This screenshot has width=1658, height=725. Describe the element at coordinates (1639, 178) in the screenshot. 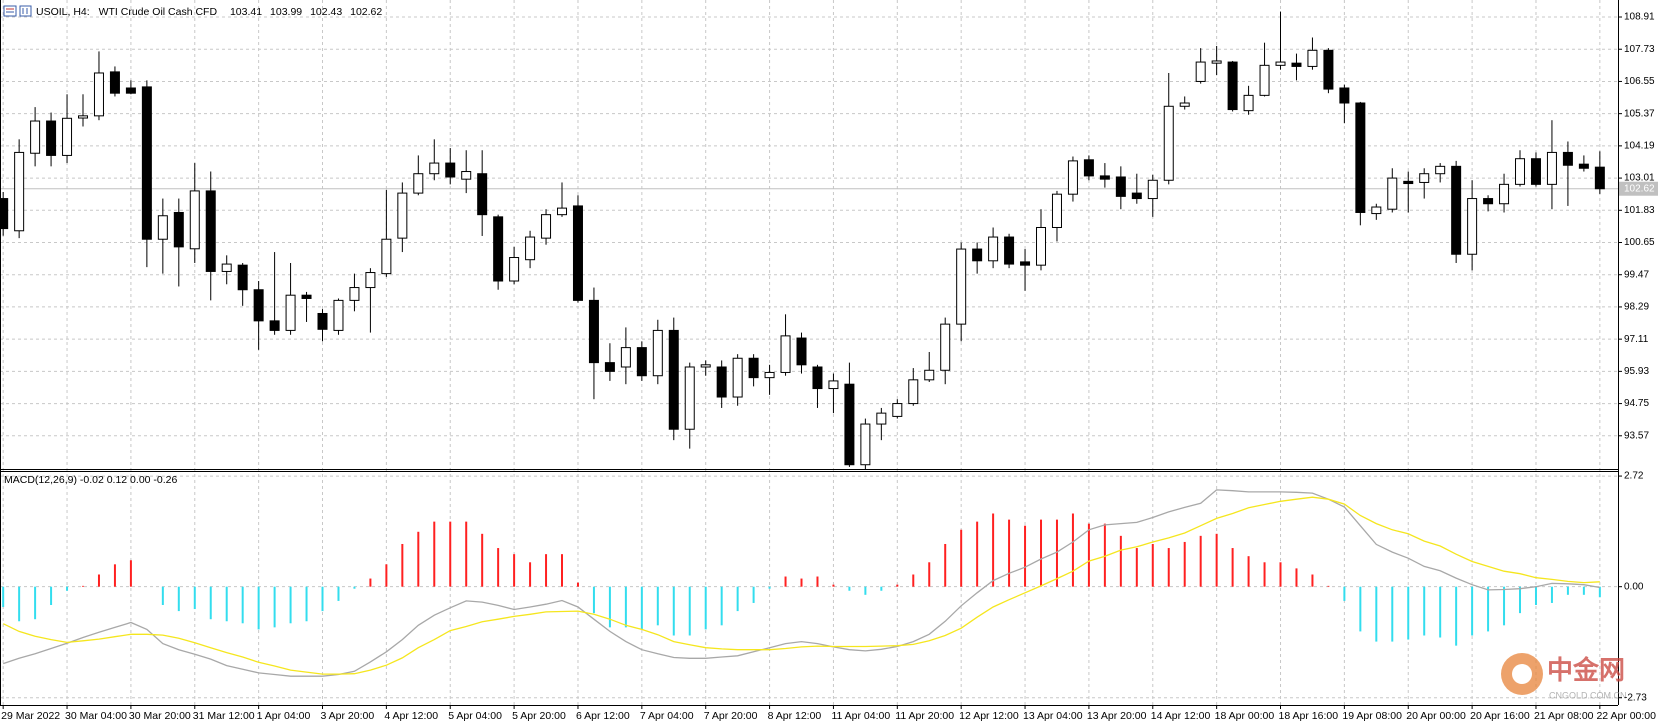

I see `y-tick-label: 103.01` at that location.